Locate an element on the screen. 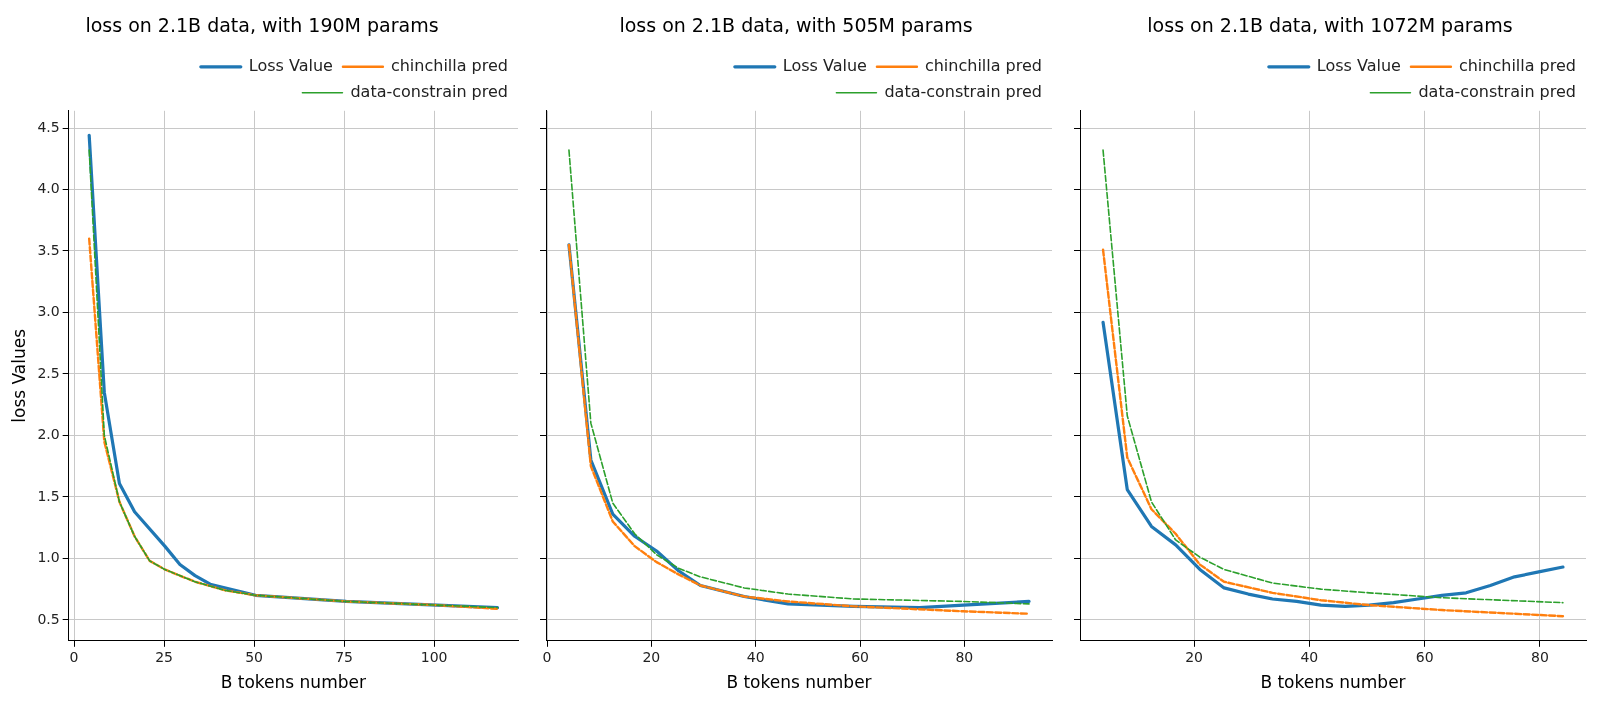 This screenshot has width=1612, height=707. y-tick-label: 3.0 is located at coordinates (48, 311).